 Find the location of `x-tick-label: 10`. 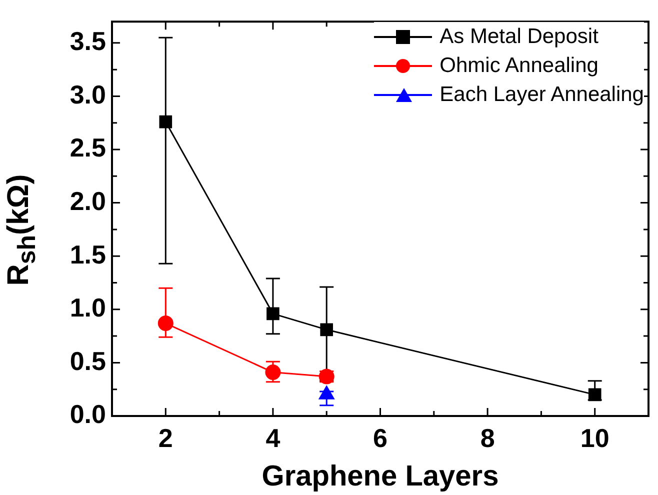

x-tick-label: 10 is located at coordinates (595, 437).